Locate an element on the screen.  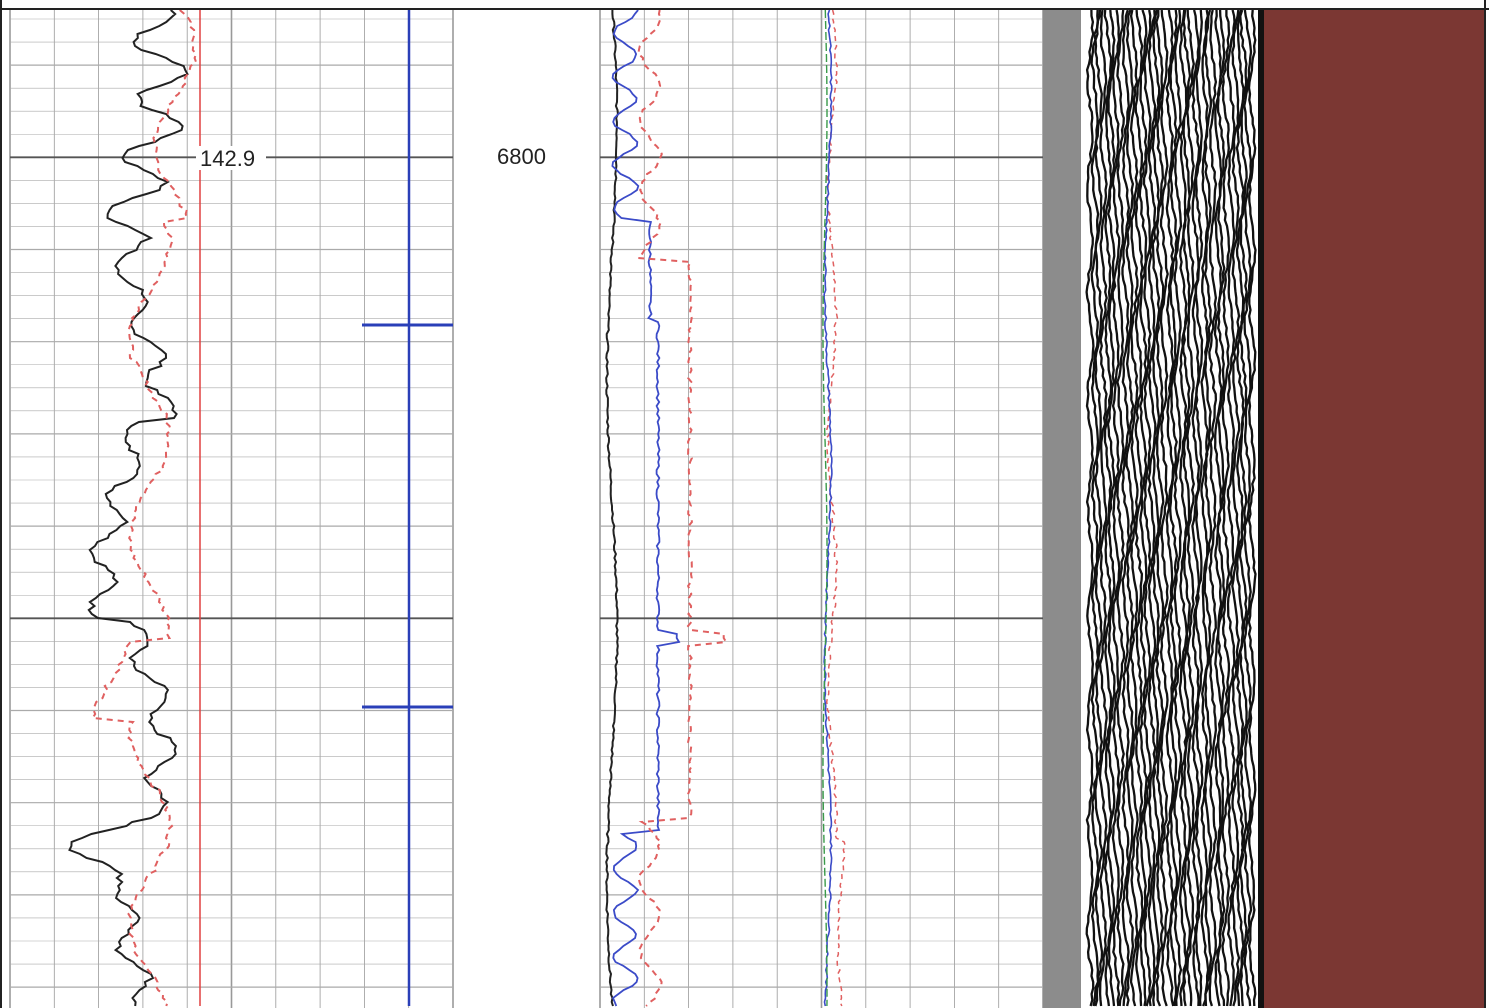
resistivity-shallow-curve is located at coordinates (646, 508).